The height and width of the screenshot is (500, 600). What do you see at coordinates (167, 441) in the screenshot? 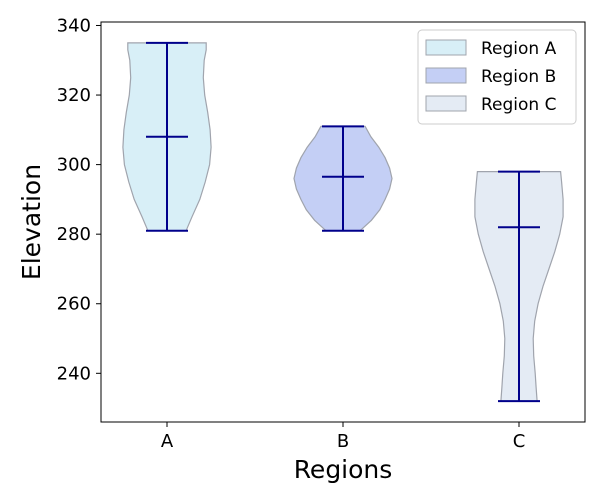
I see `x-tick-label: A` at bounding box center [167, 441].